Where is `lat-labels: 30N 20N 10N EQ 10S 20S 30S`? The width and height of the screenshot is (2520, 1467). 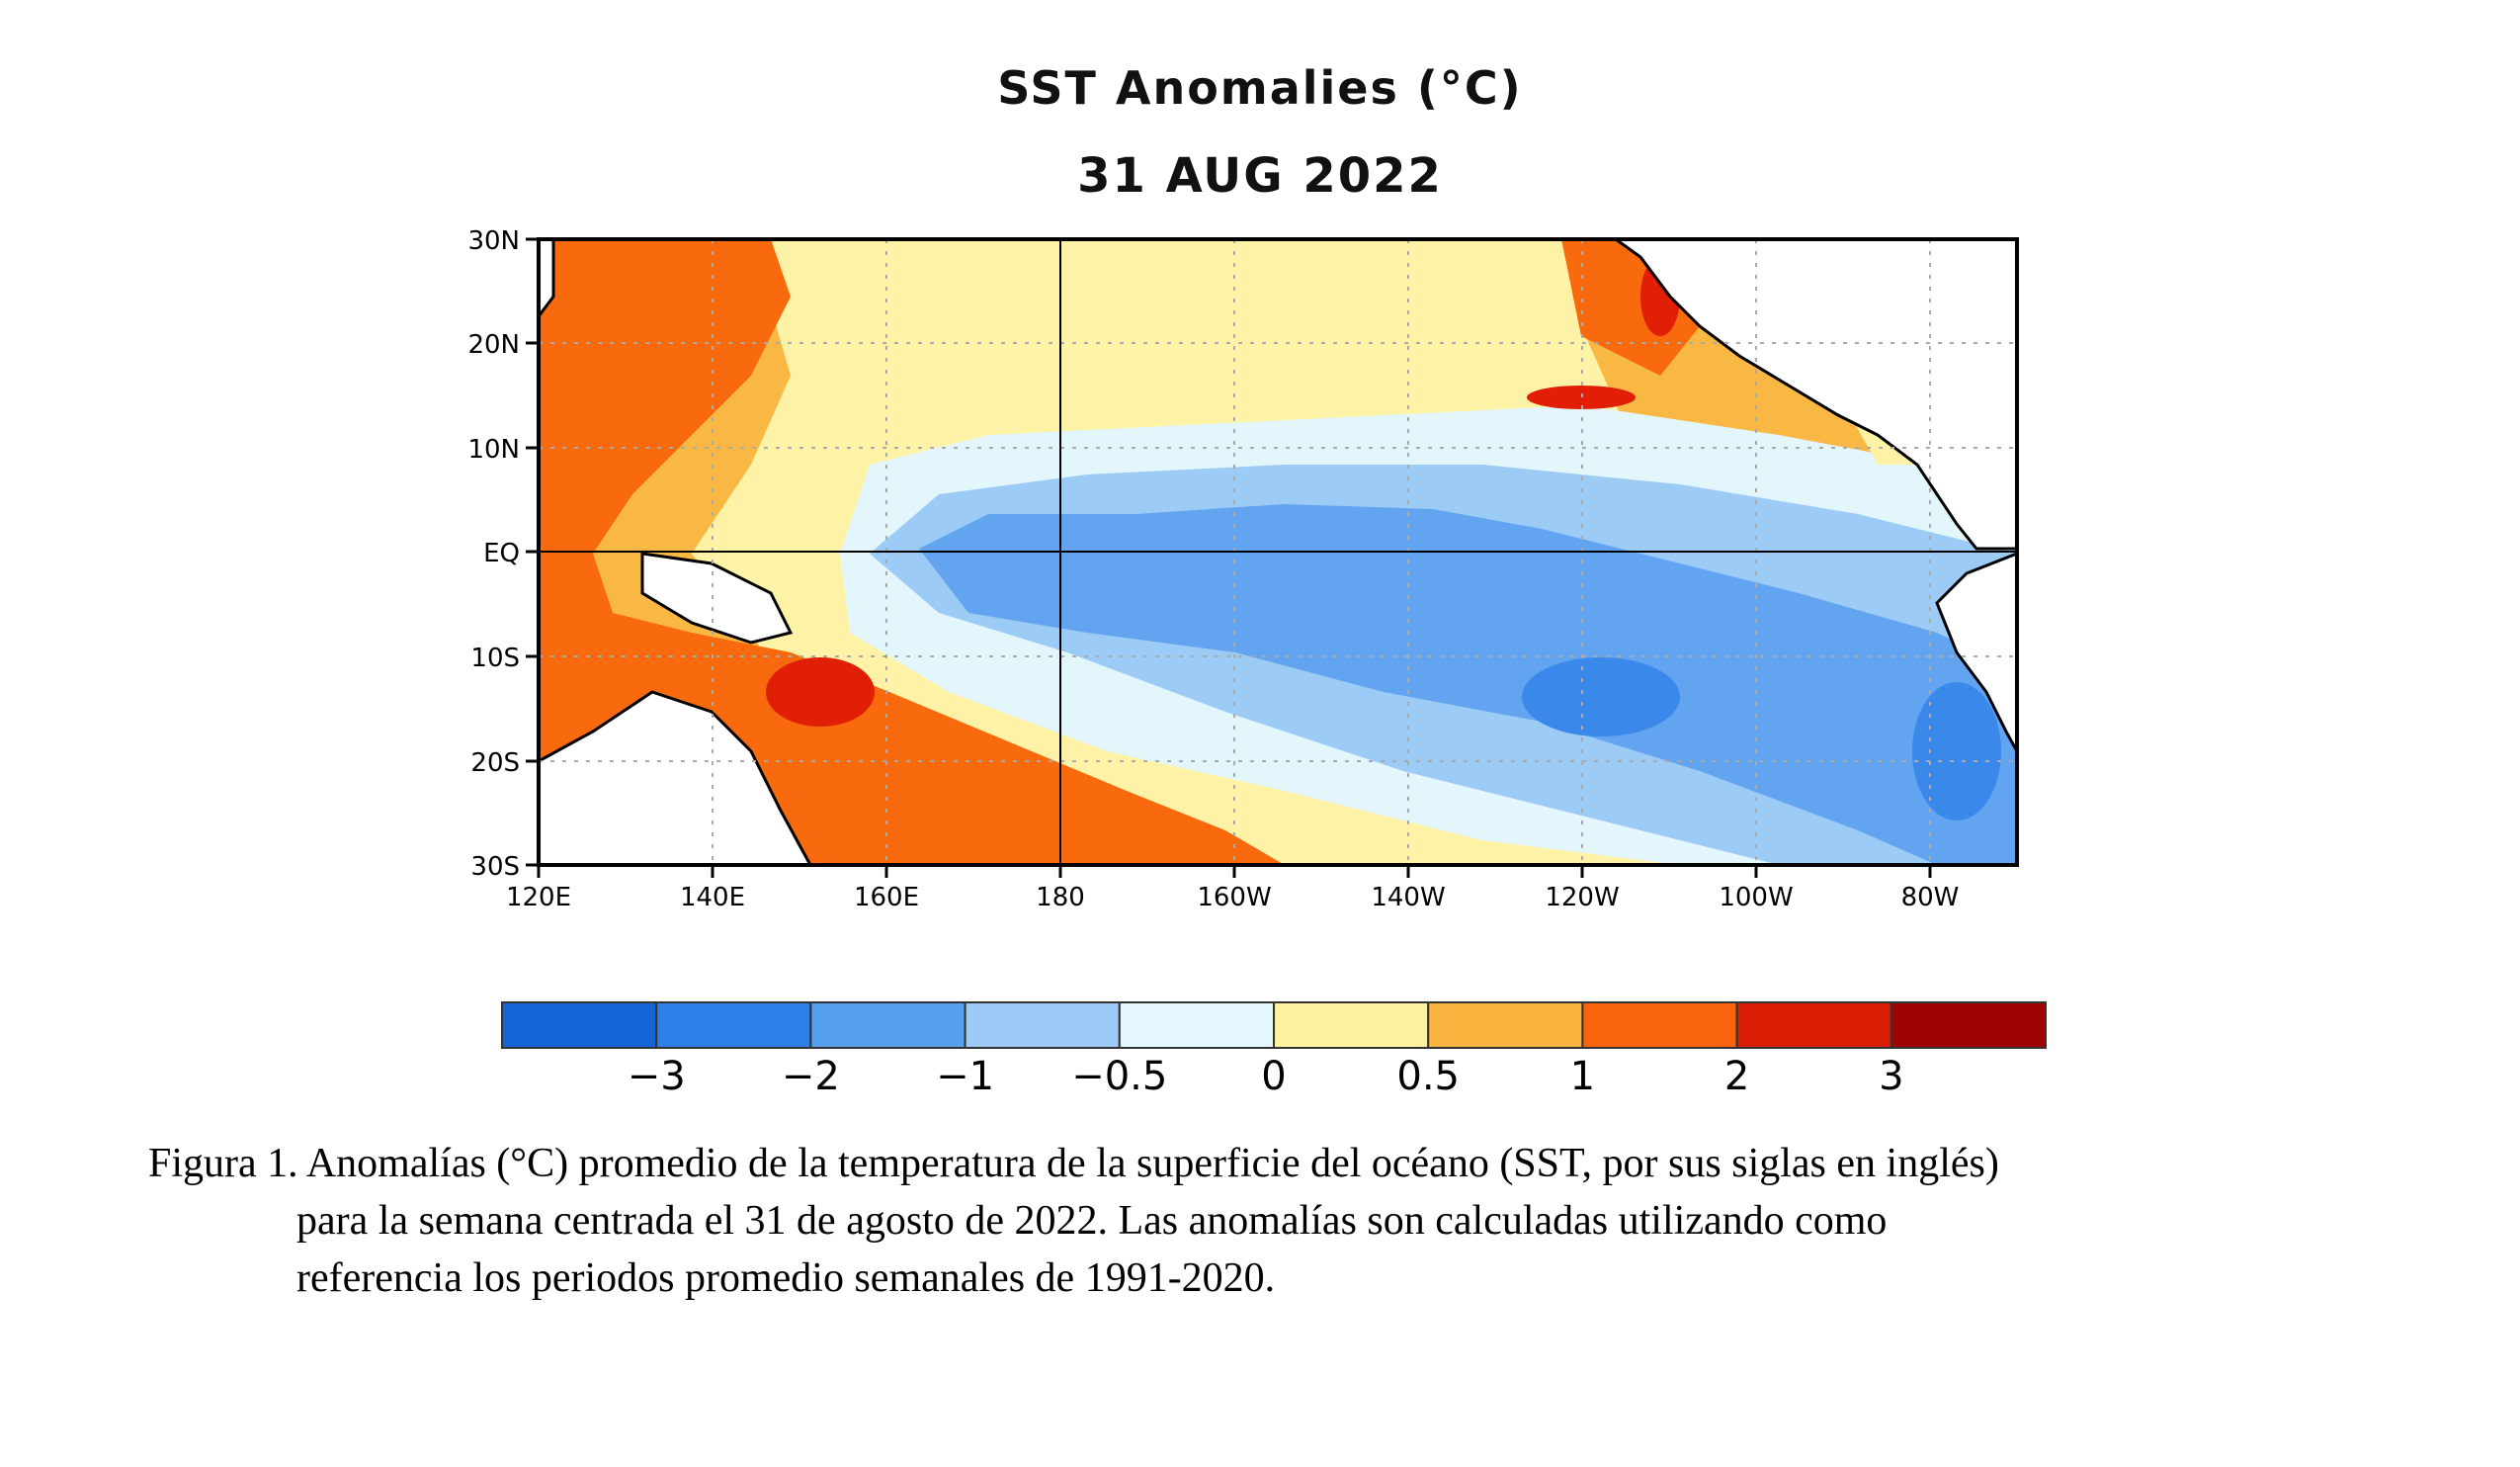 lat-labels: 30N 20N 10N EQ 10S 20S 30S is located at coordinates (493, 554).